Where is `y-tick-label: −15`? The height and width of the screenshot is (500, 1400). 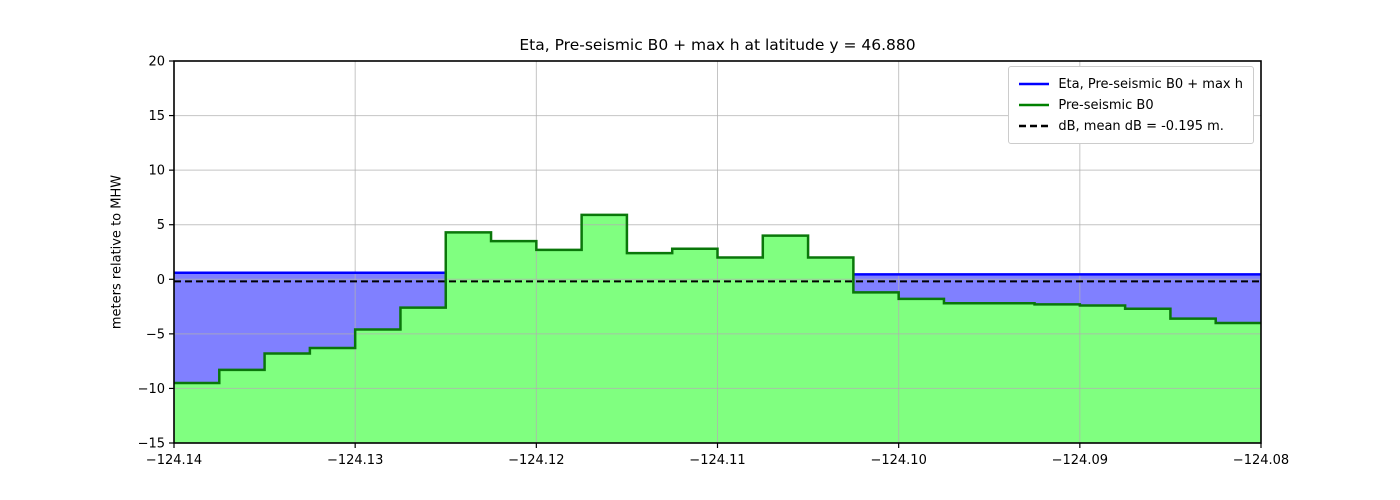 y-tick-label: −15 is located at coordinates (151, 444).